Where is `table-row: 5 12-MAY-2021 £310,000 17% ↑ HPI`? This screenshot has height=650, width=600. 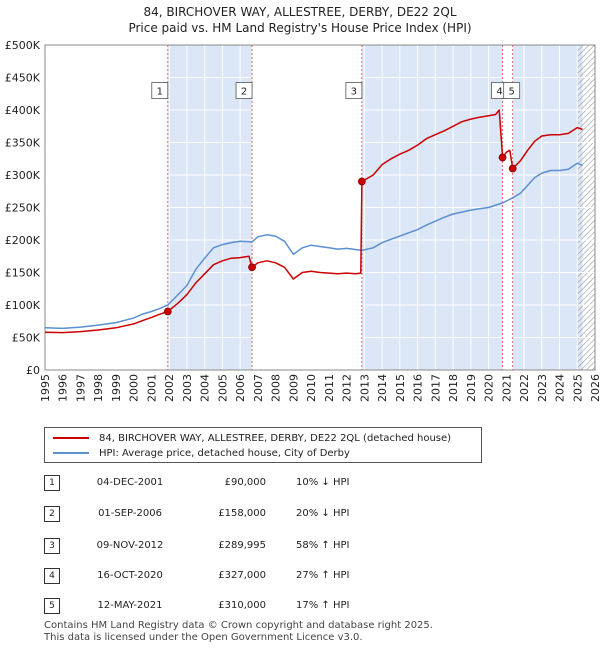
table-row: 5 12-MAY-2021 £310,000 17% ↑ HPI is located at coordinates (254, 606).